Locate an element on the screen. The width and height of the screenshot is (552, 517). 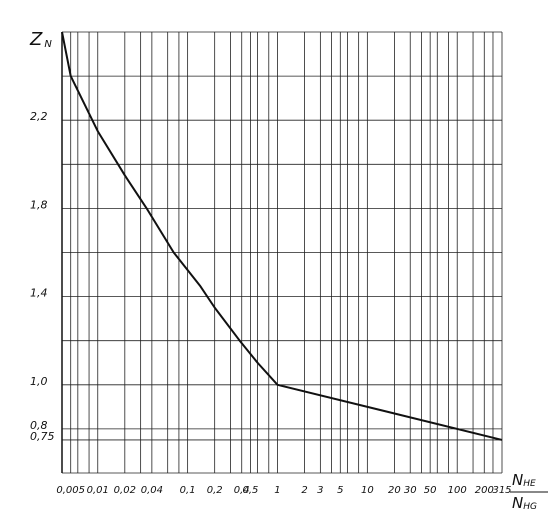
y-tick-label: 2,2 is located at coordinates (39, 116).